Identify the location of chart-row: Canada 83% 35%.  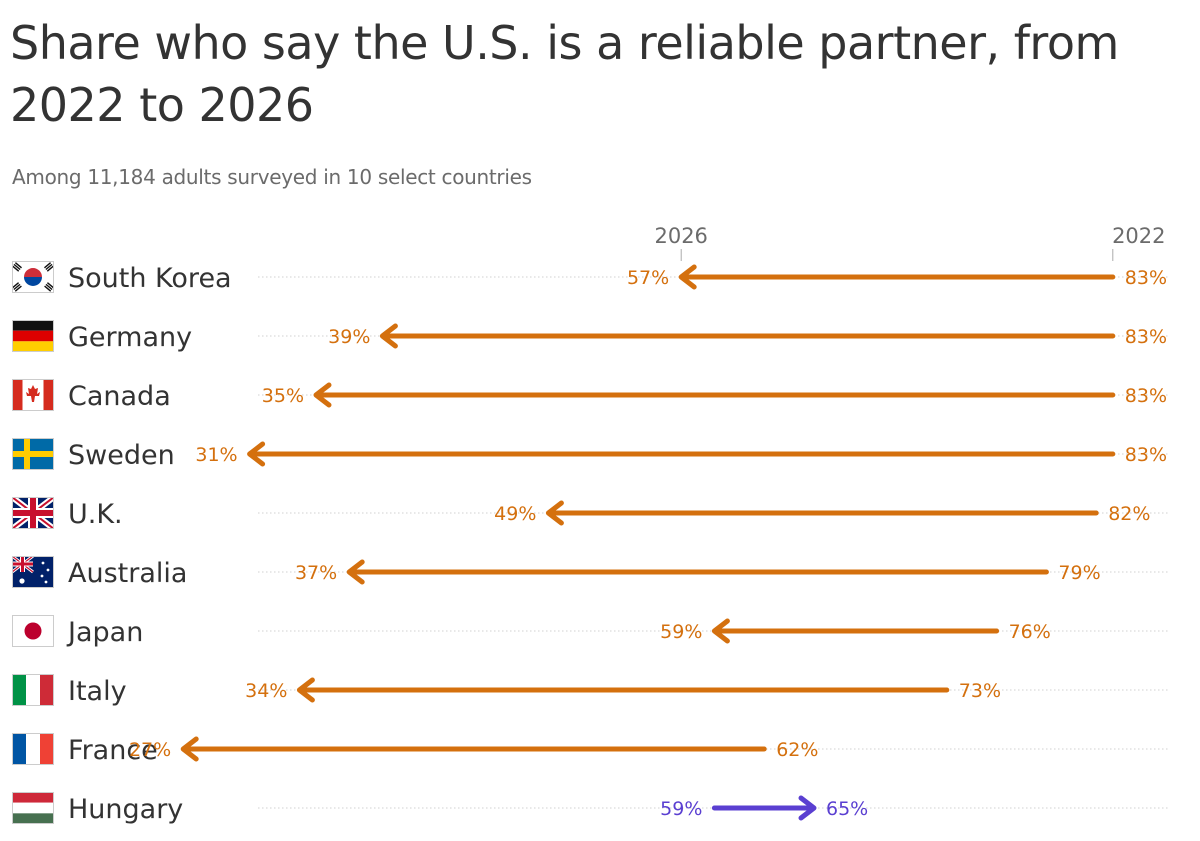
(590, 395).